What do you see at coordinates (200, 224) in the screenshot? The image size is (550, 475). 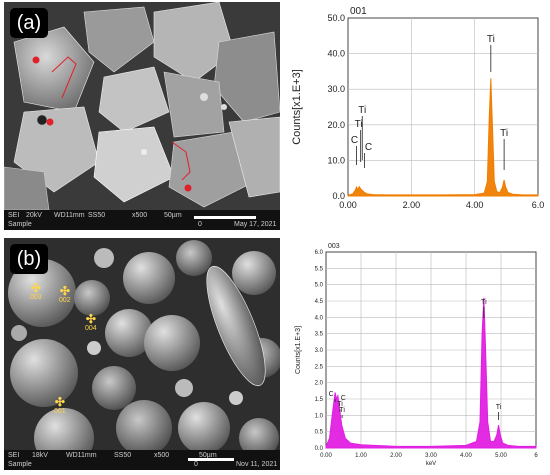 I see `sem-a-zero: 0` at bounding box center [200, 224].